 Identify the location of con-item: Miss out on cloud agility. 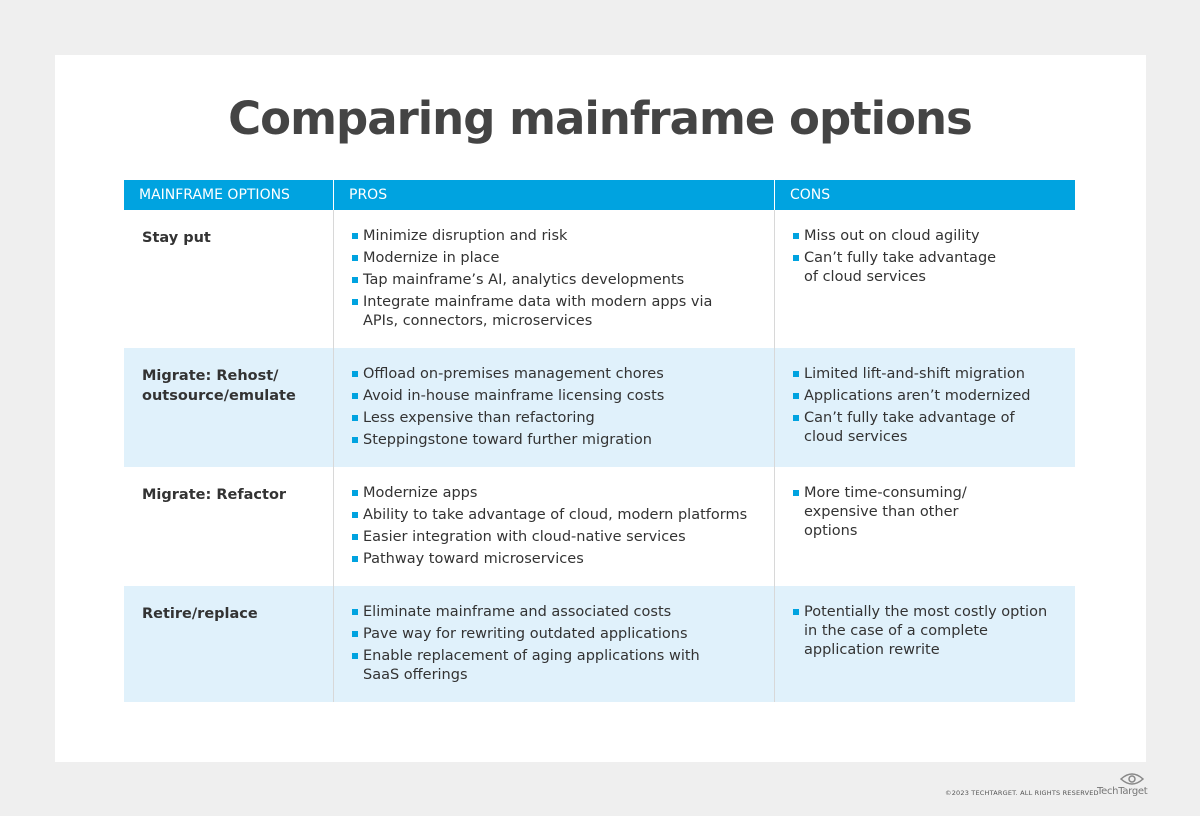
(934, 236).